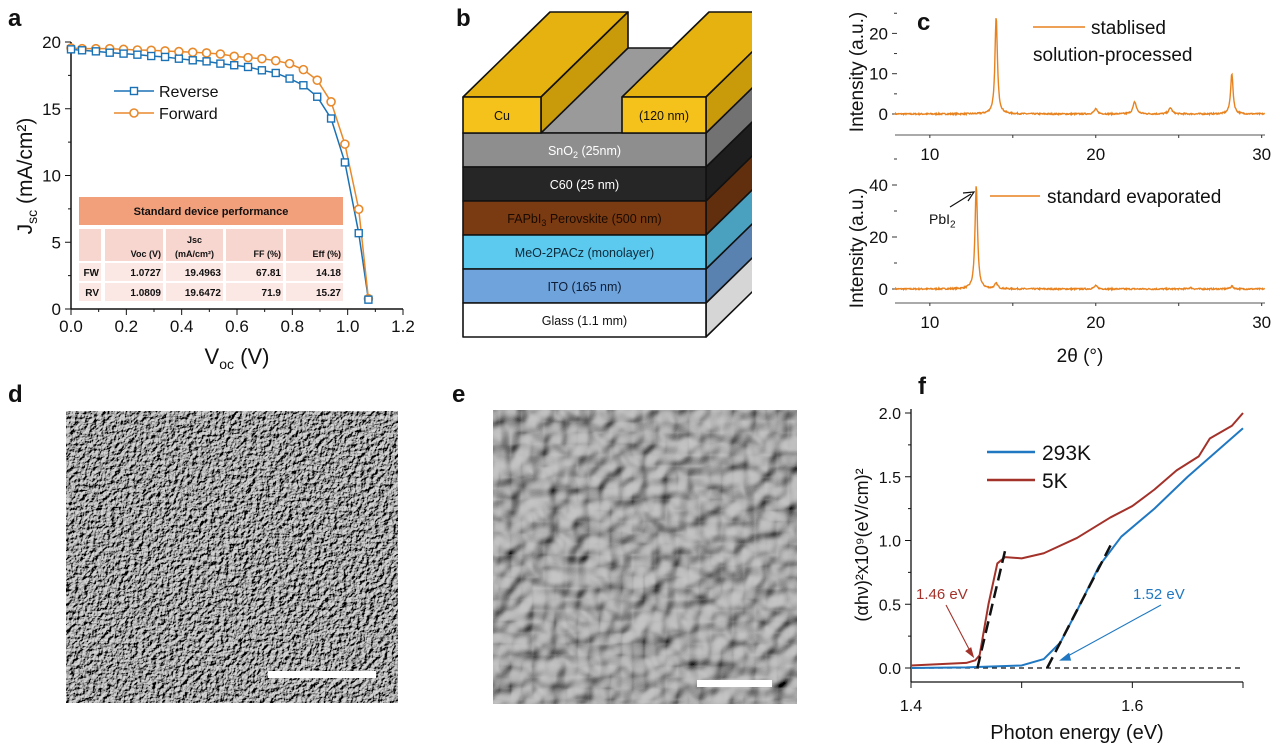 This screenshot has width=1280, height=746. I want to click on panel-label-e: e, so click(458, 394).